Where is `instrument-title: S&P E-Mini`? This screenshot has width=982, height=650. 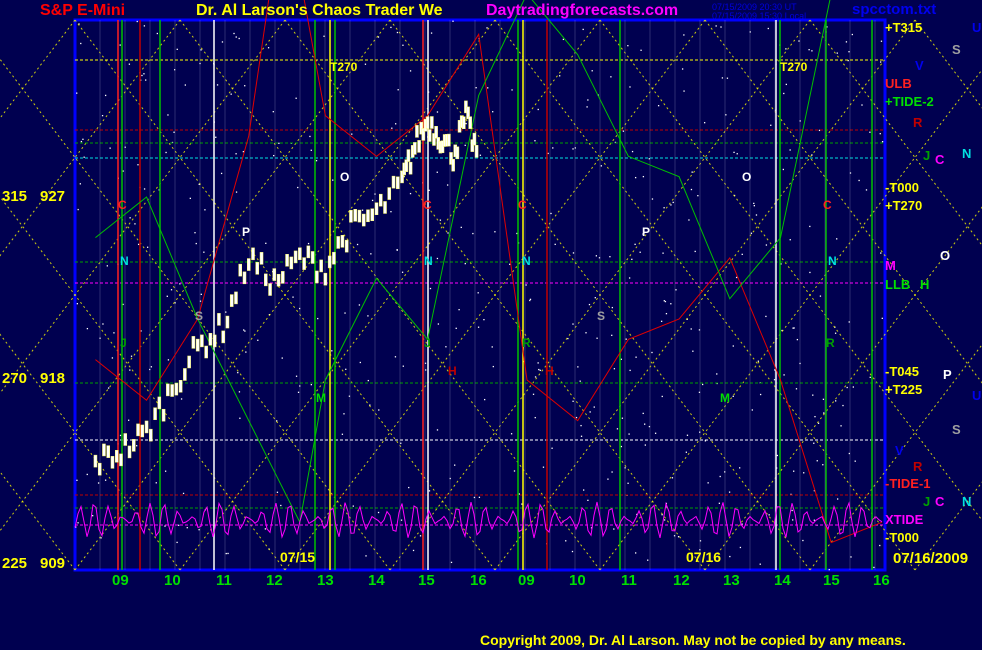 instrument-title: S&P E-Mini is located at coordinates (83, 10).